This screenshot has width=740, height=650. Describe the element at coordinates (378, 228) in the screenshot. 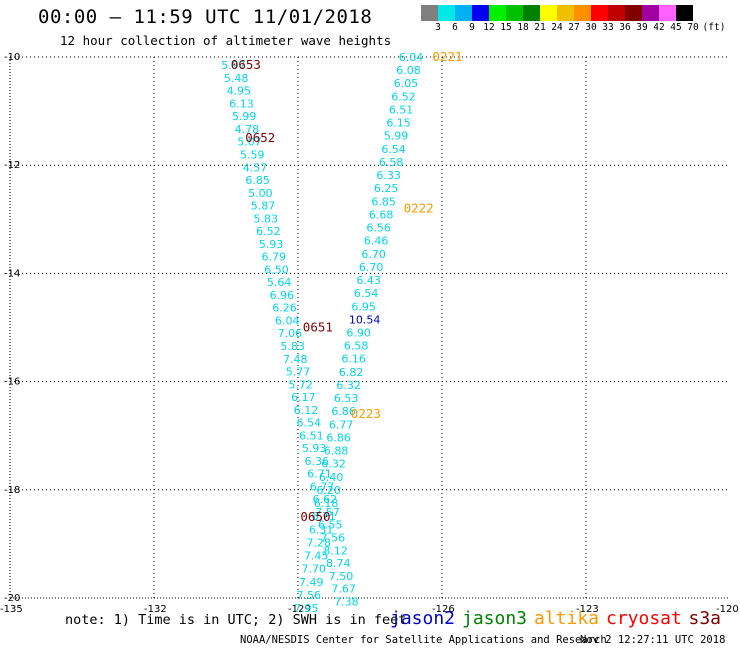

I see `wave-height-label: 6.56` at that location.